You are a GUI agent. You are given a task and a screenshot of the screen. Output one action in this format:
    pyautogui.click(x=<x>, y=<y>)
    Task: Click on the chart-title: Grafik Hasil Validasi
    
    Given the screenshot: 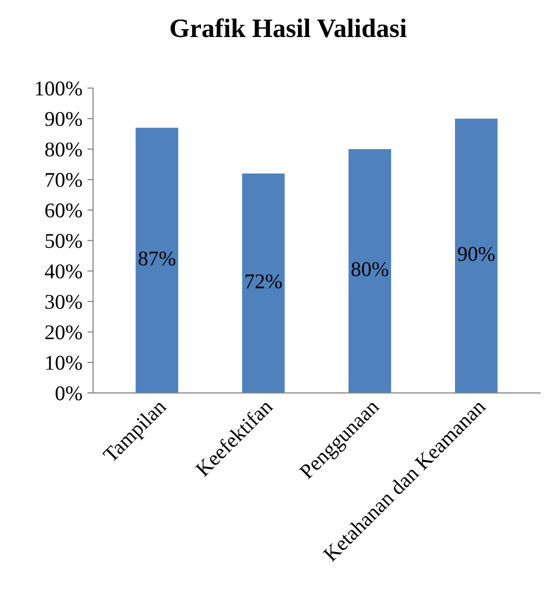 What is the action you would take?
    pyautogui.click(x=288, y=28)
    